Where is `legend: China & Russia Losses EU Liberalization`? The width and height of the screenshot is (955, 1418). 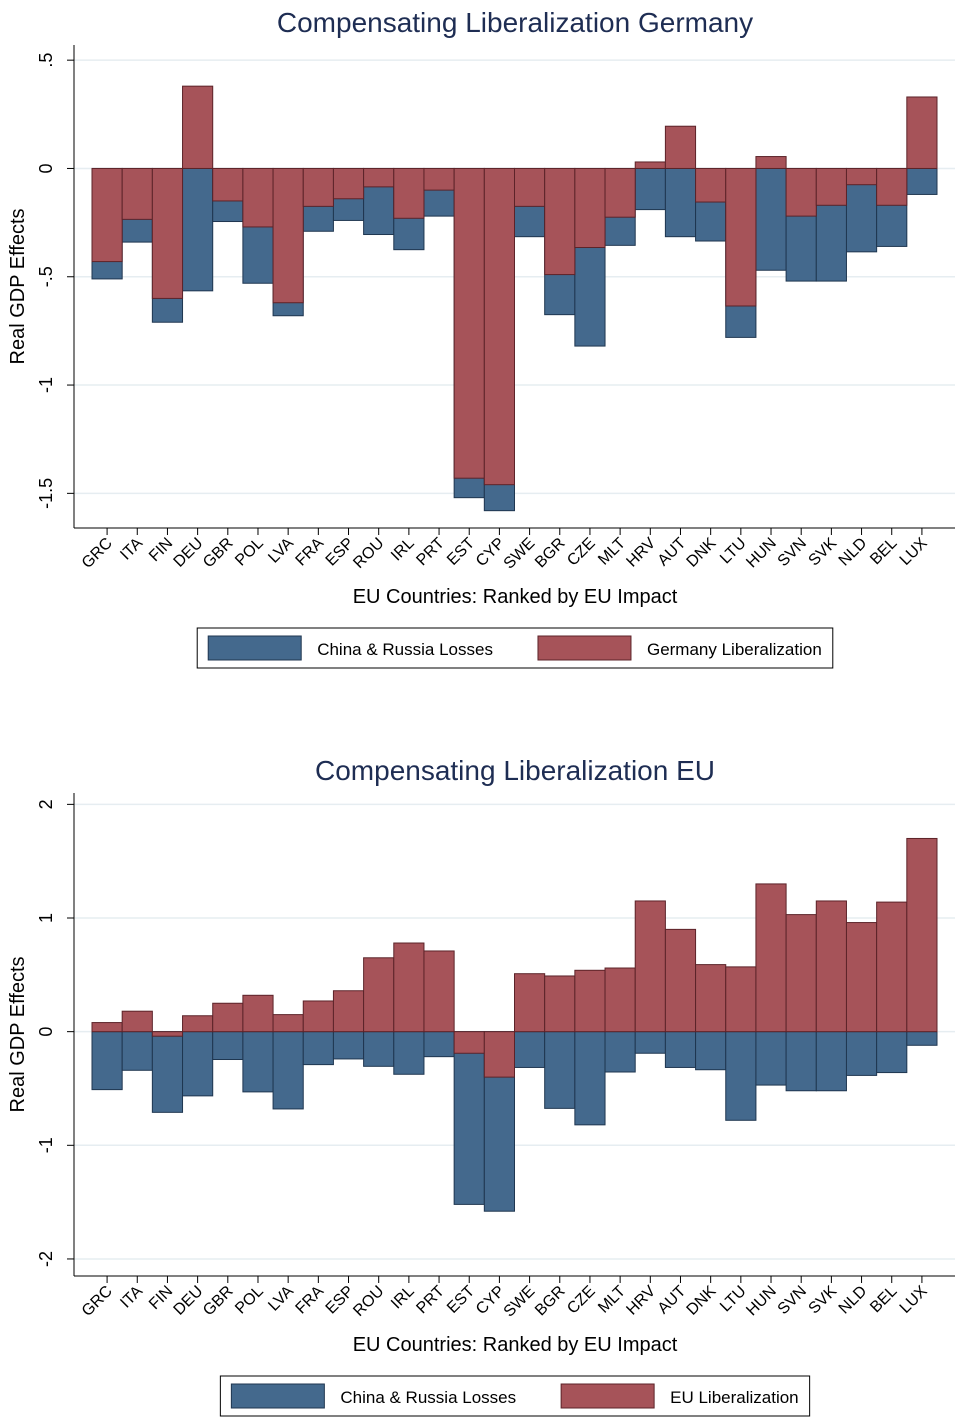
legend: China & Russia Losses EU Liberalization is located at coordinates (515, 1396).